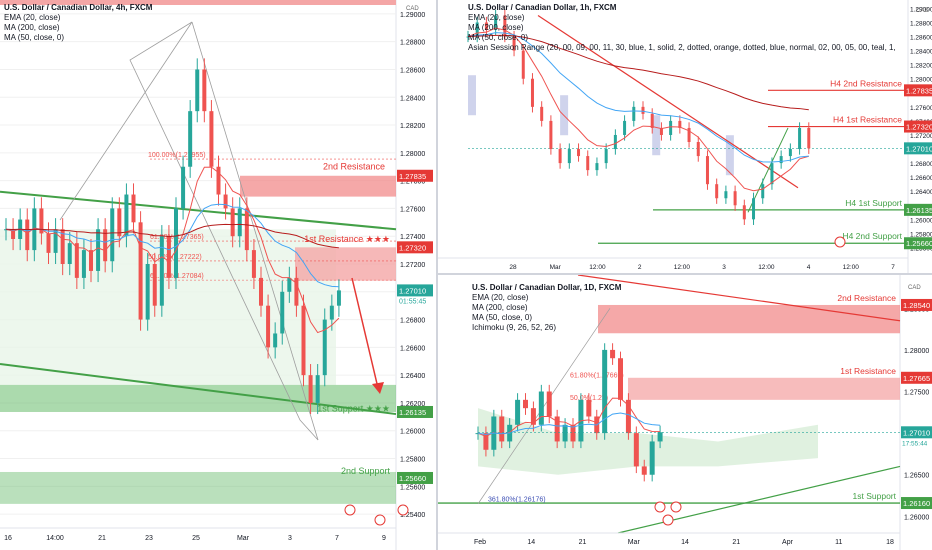 This screenshot has width=932, height=550. What do you see at coordinates (412, 321) in the screenshot?
I see `price-tick-label: 1.26800` at bounding box center [412, 321].